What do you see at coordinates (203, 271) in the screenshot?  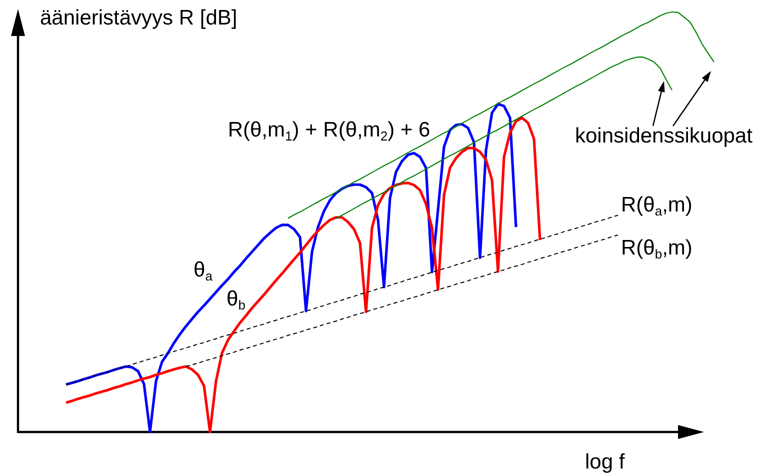 I see `series-label: θ$_{a}$` at bounding box center [203, 271].